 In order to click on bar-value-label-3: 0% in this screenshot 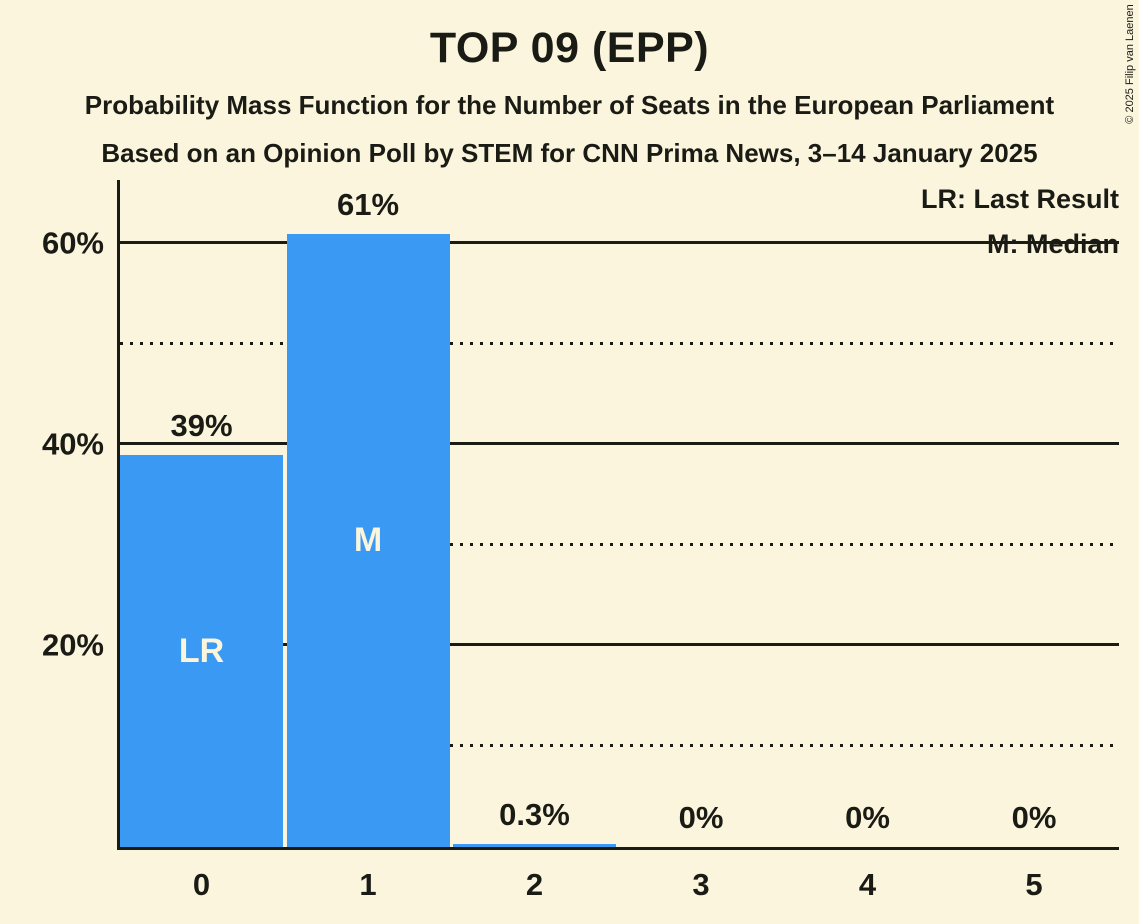, I will do `click(701, 817)`.